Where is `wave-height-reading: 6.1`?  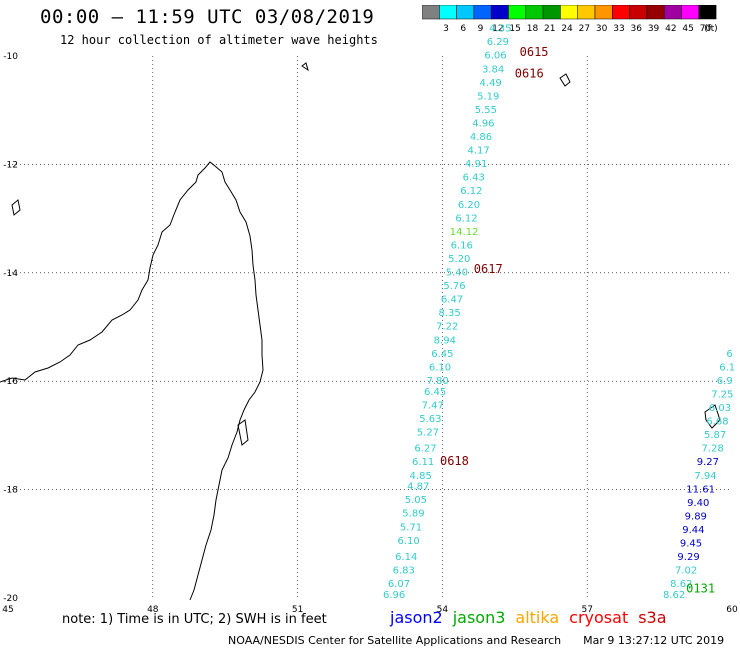 wave-height-reading: 6.1 is located at coordinates (727, 367).